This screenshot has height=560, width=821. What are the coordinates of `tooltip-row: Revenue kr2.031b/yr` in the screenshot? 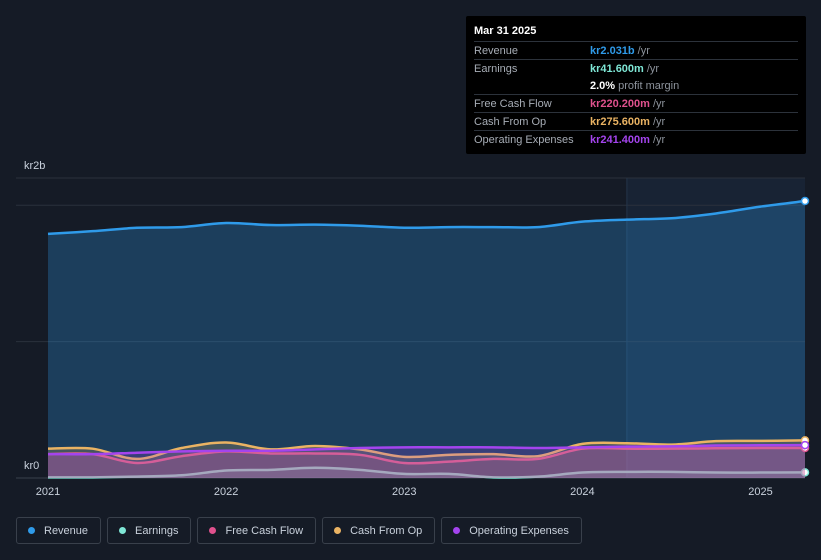 It's located at (636, 50).